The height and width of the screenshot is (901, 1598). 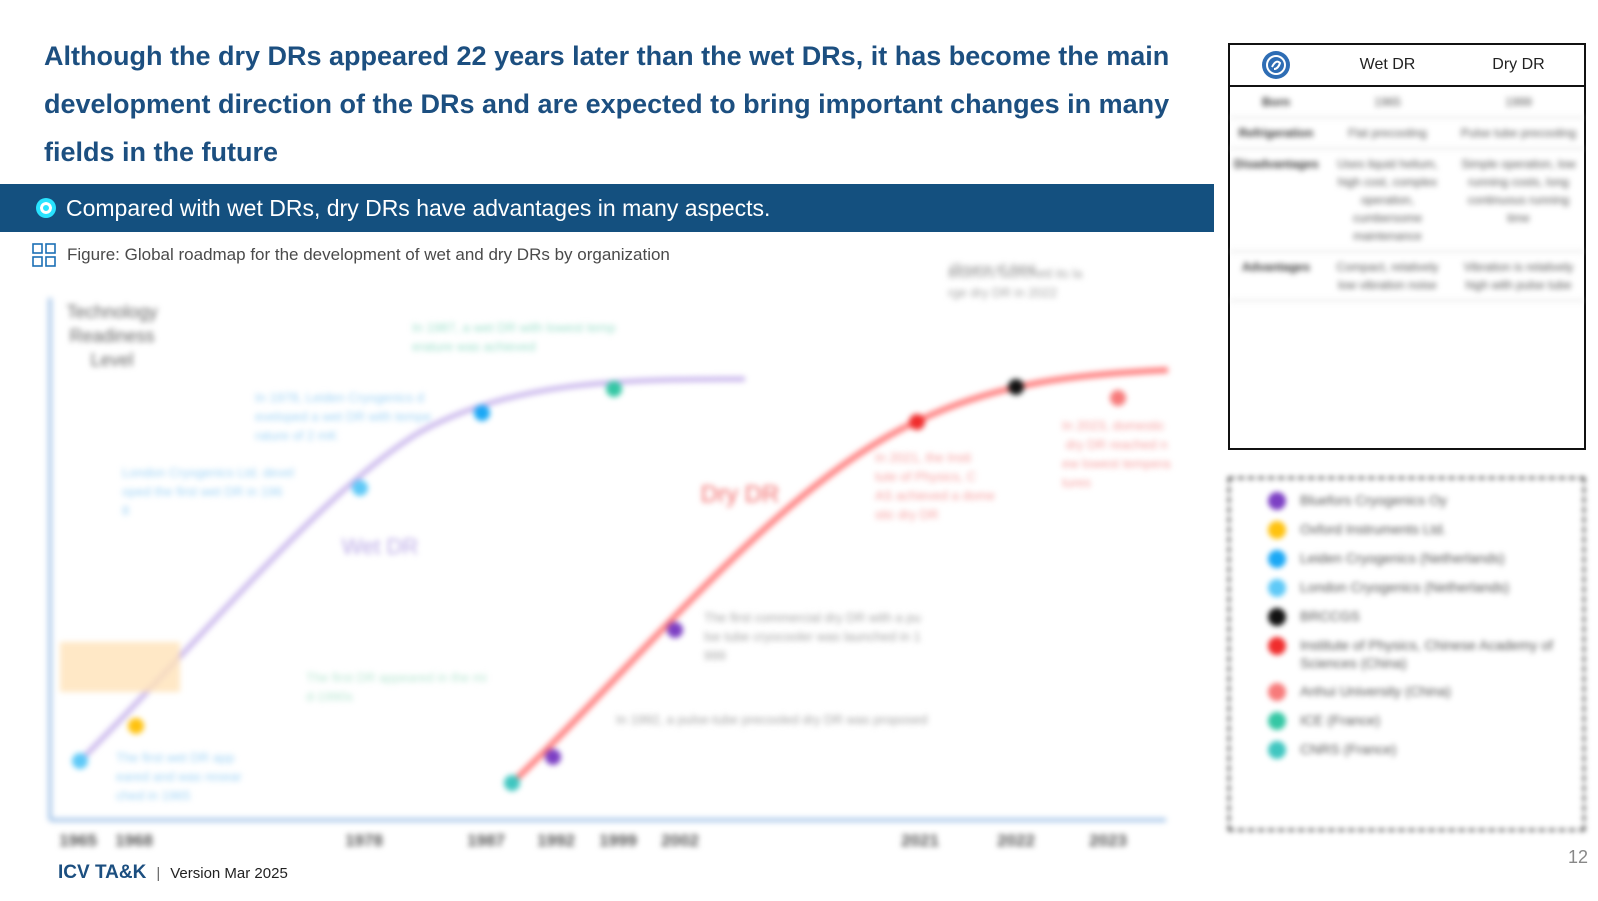 I want to click on footer: ICV TA&K | Version Mar 2025, so click(x=173, y=873).